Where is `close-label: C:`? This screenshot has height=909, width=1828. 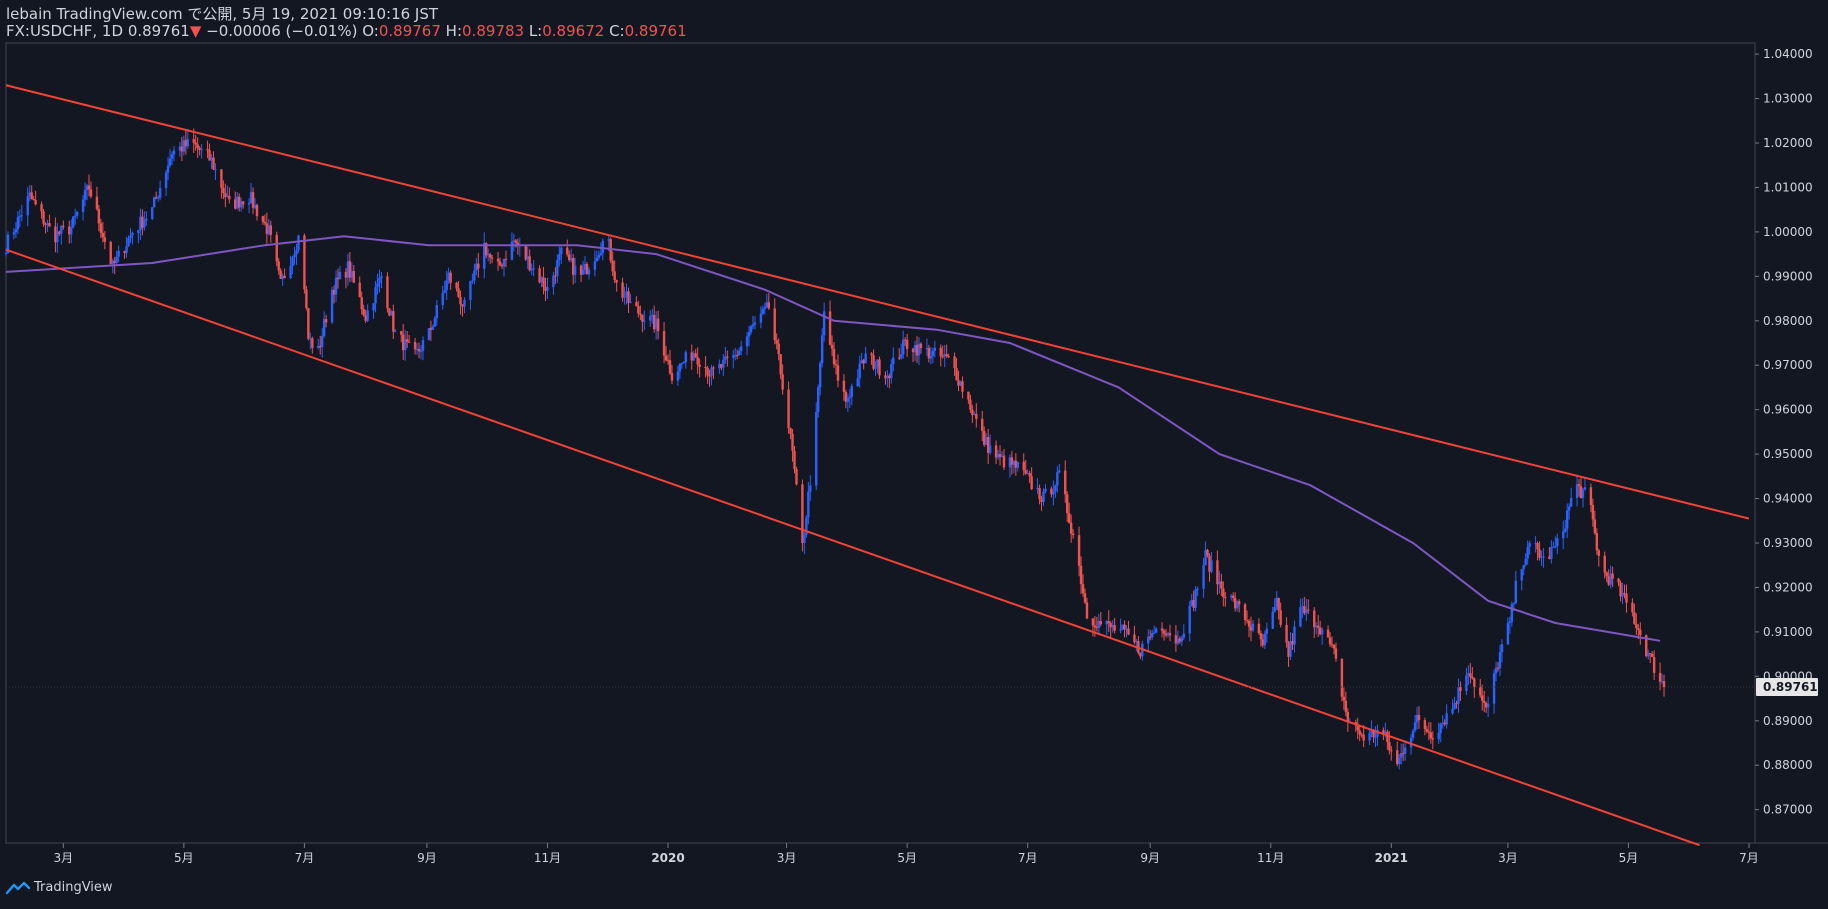
close-label: C: is located at coordinates (617, 31).